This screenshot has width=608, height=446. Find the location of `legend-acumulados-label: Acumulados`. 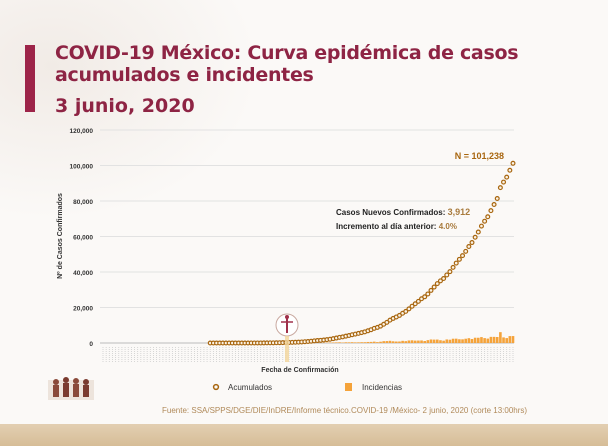

legend-acumulados-label: Acumulados is located at coordinates (250, 387).